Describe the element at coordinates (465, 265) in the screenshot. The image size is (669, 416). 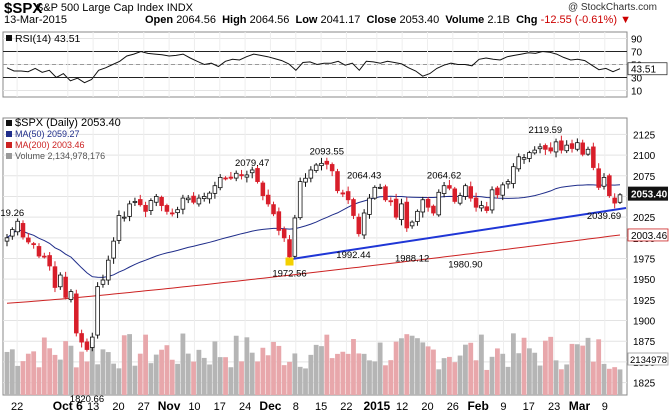
I see `price-annotation: 1980.90` at that location.